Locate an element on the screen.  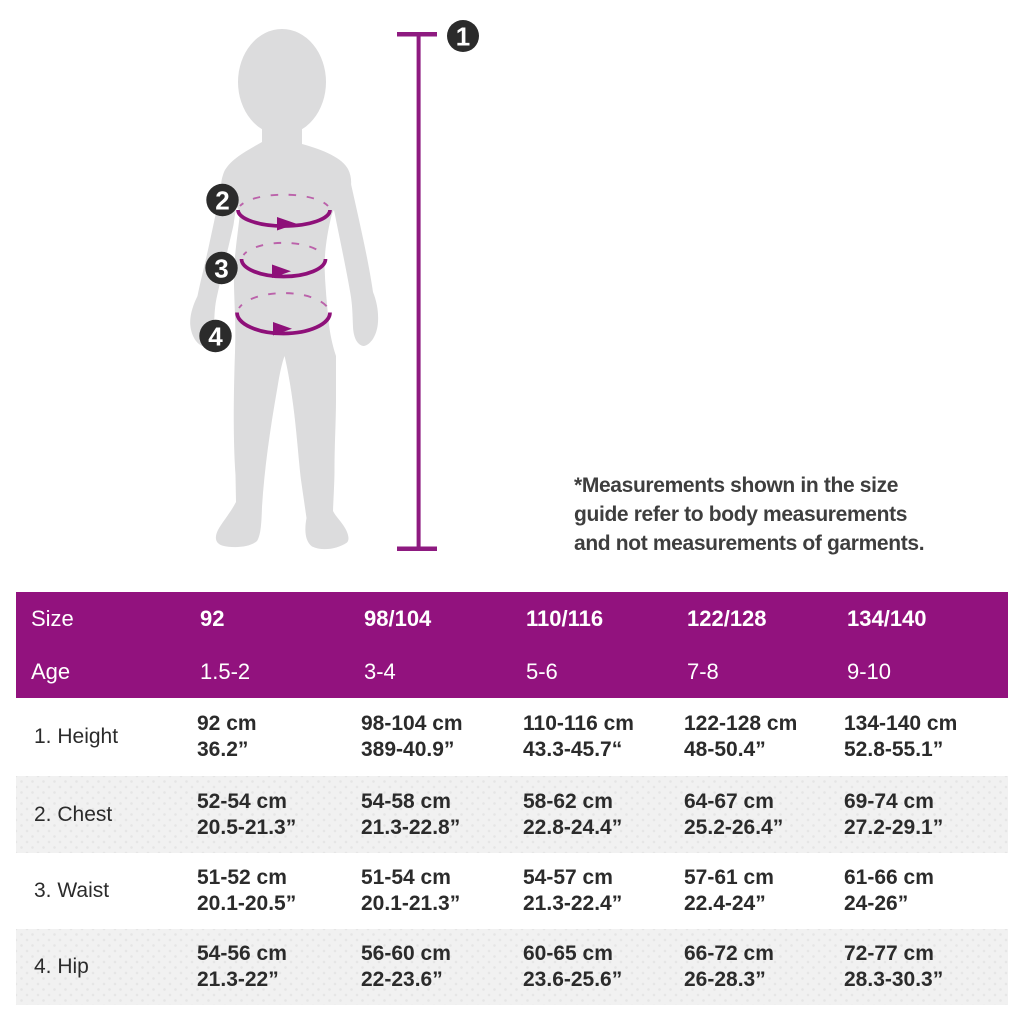
svg-text: 1 is located at coordinates (463, 36).